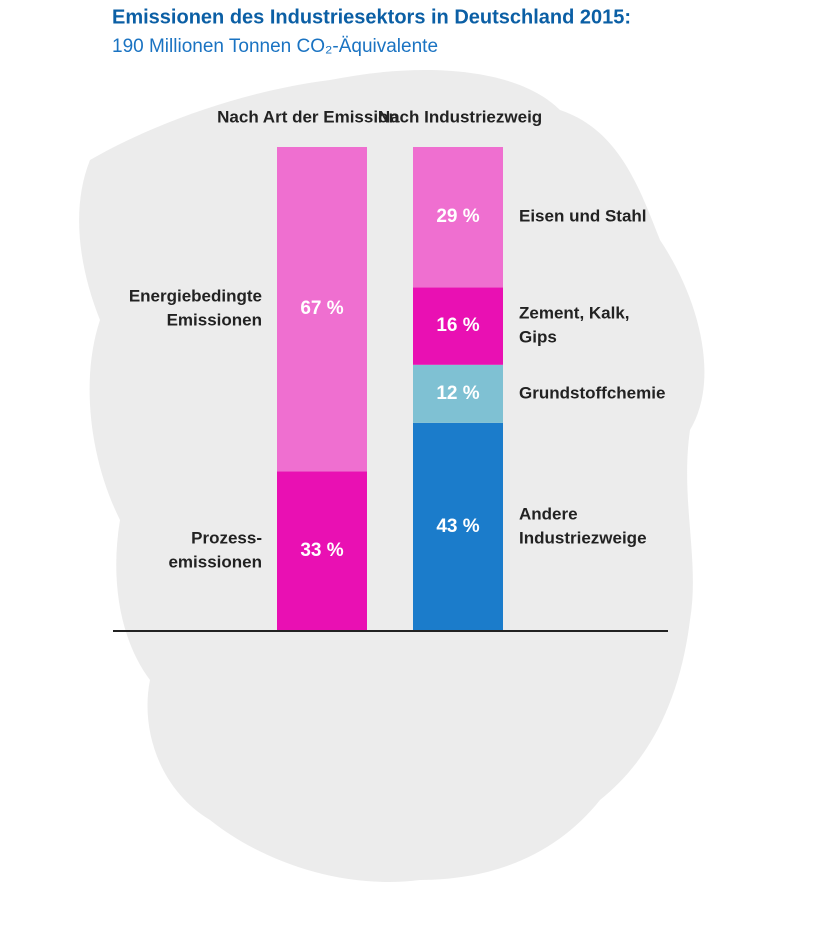  Describe the element at coordinates (308, 116) in the screenshot. I see `column-header: Nach Art der Emission` at that location.